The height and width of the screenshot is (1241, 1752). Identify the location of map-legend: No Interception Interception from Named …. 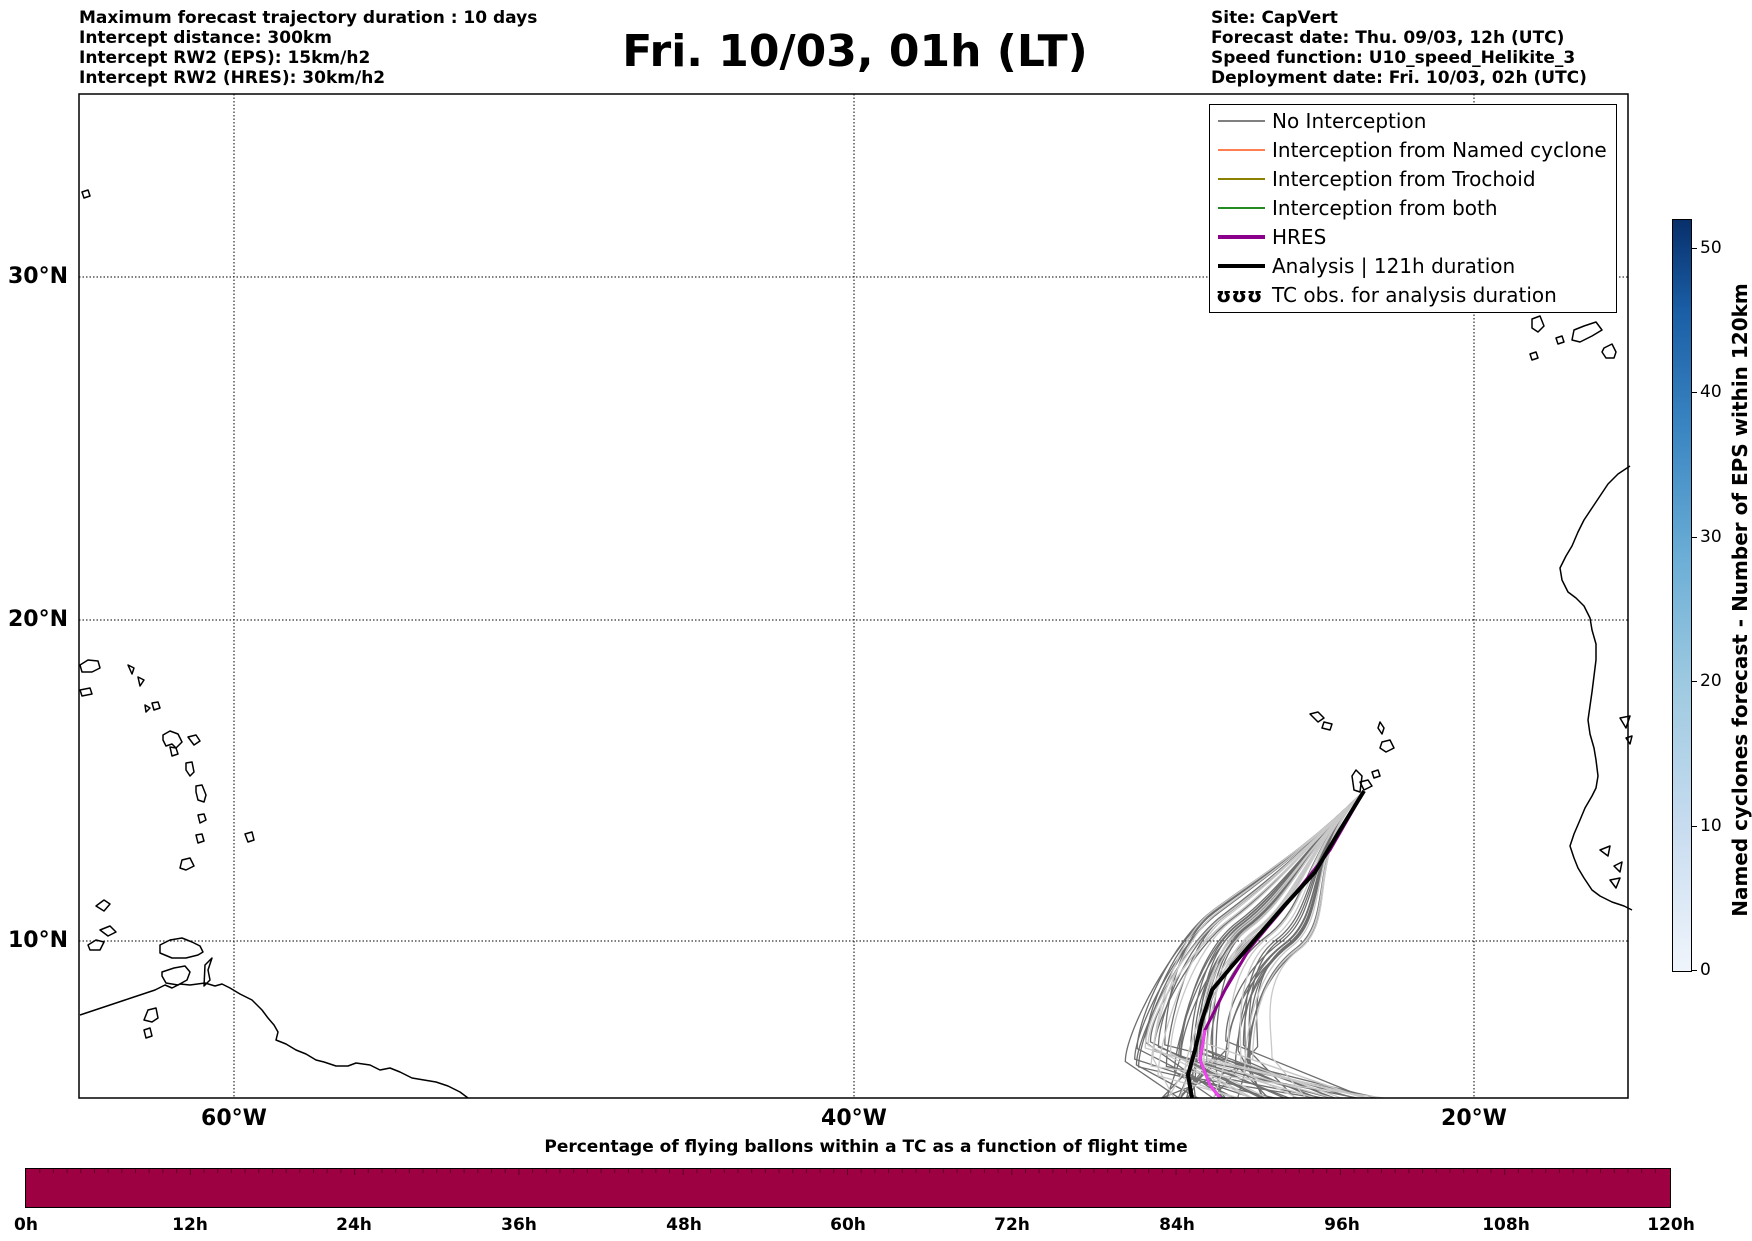
(1413, 208).